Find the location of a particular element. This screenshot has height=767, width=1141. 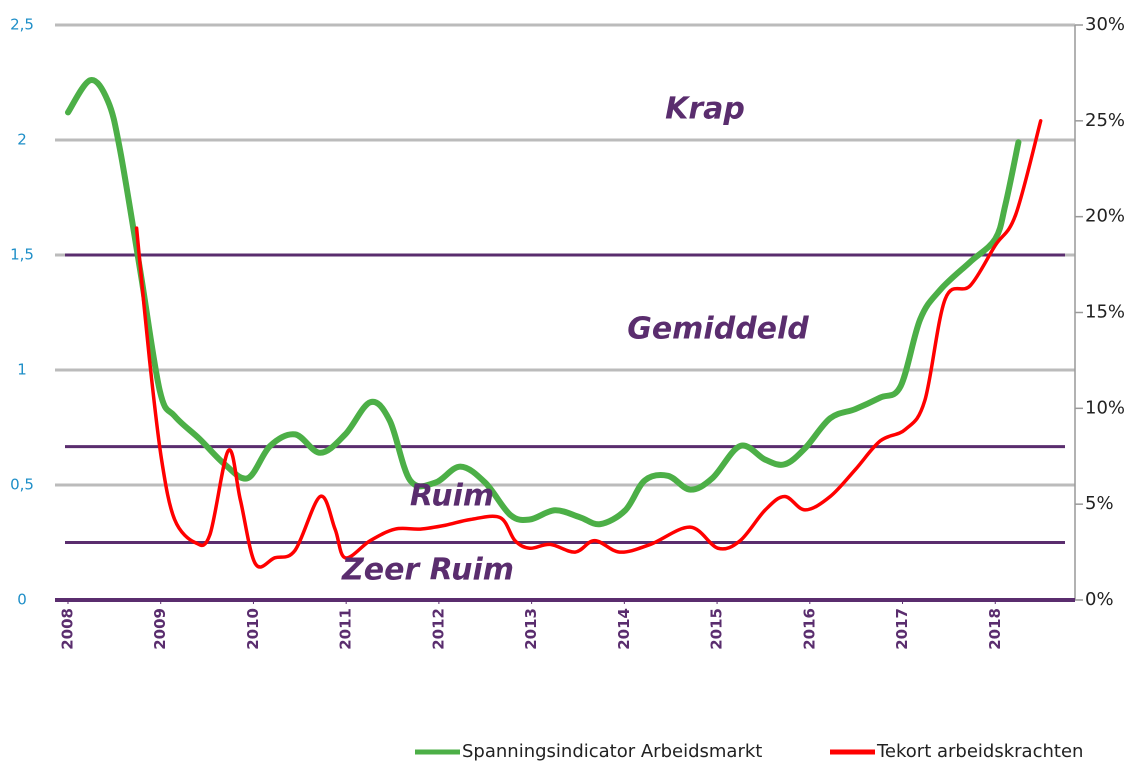

legend-label: Tekort arbeidskrachten is located at coordinates (979, 751).